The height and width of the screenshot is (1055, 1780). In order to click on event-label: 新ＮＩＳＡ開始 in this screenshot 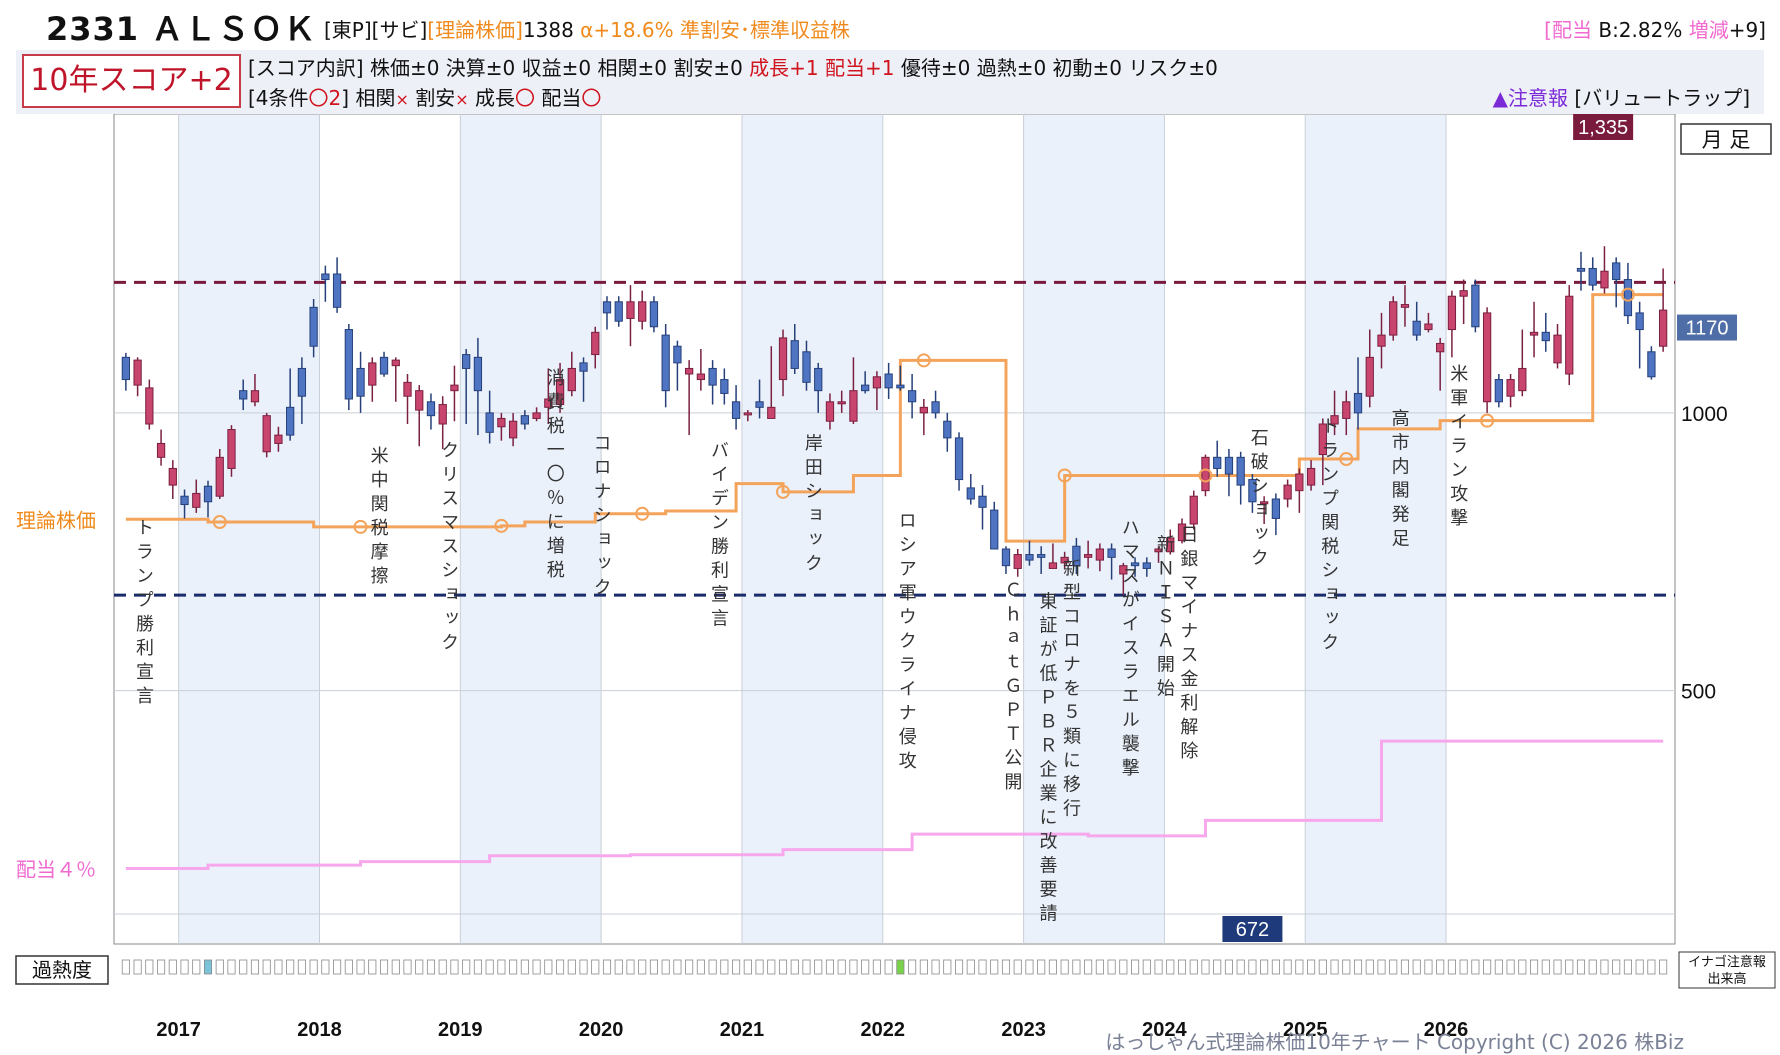, I will do `click(1164, 619)`.